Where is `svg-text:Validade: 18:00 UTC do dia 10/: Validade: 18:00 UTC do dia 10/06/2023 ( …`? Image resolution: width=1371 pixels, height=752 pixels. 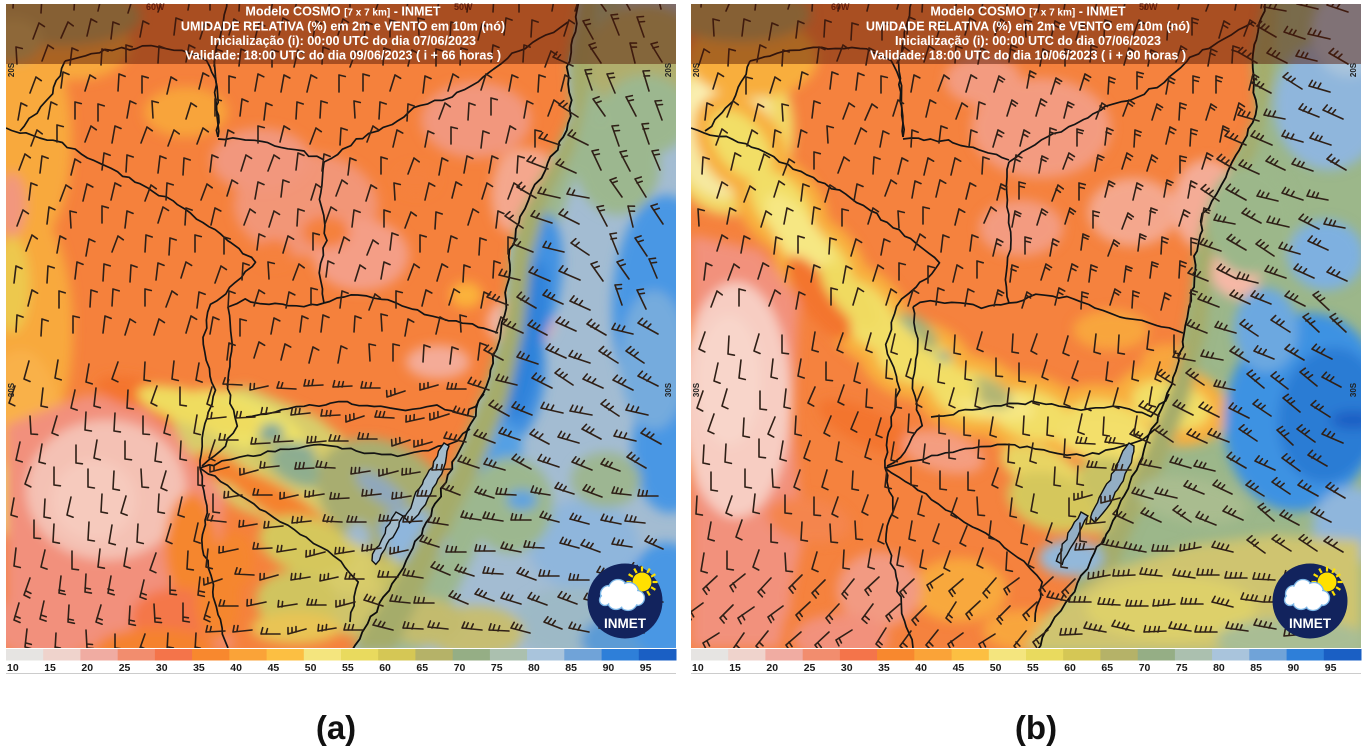 svg-text:Validade: 18:00 UTC do dia 10/: Validade: 18:00 UTC do dia 10/06/2023 ( … is located at coordinates (1028, 56).